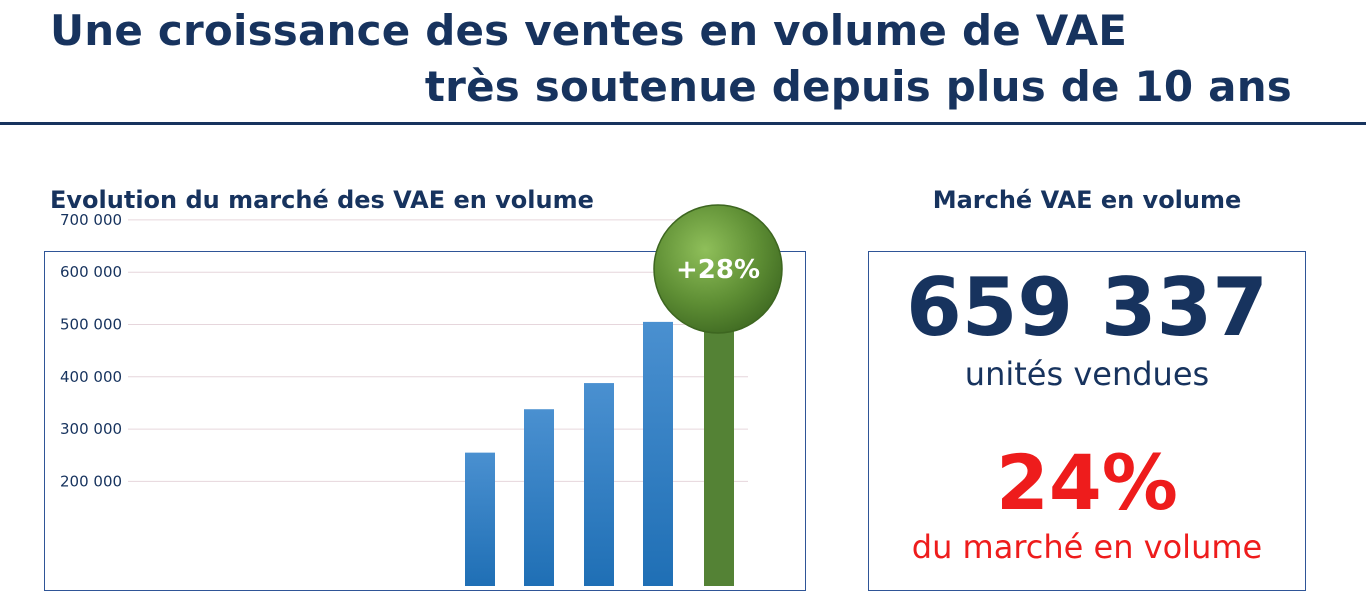 The height and width of the screenshot is (591, 1366). I want to click on y-tick-label: 500 000, so click(91, 325).